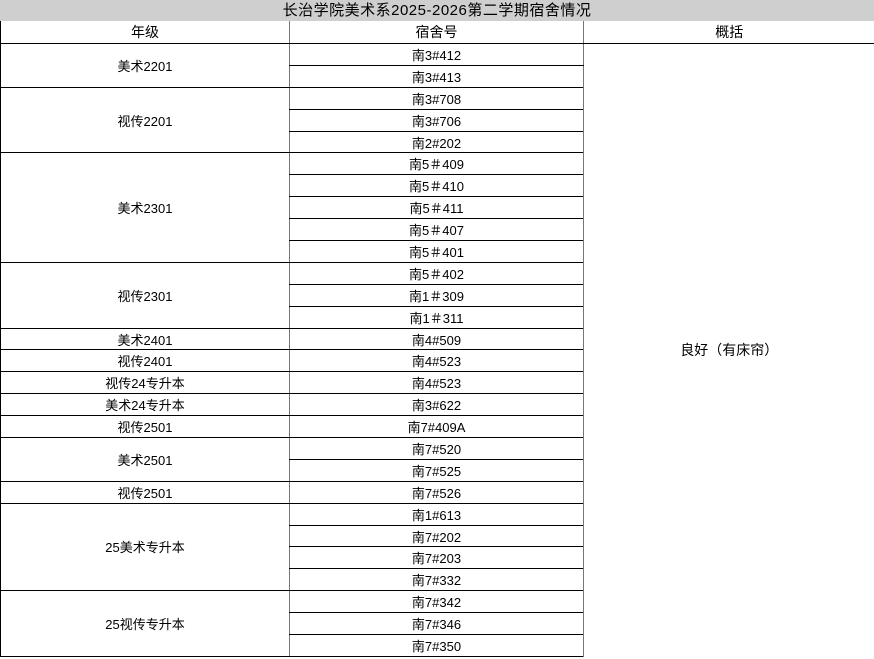  I want to click on dorm-cell: 南5＃409, so click(436, 164).